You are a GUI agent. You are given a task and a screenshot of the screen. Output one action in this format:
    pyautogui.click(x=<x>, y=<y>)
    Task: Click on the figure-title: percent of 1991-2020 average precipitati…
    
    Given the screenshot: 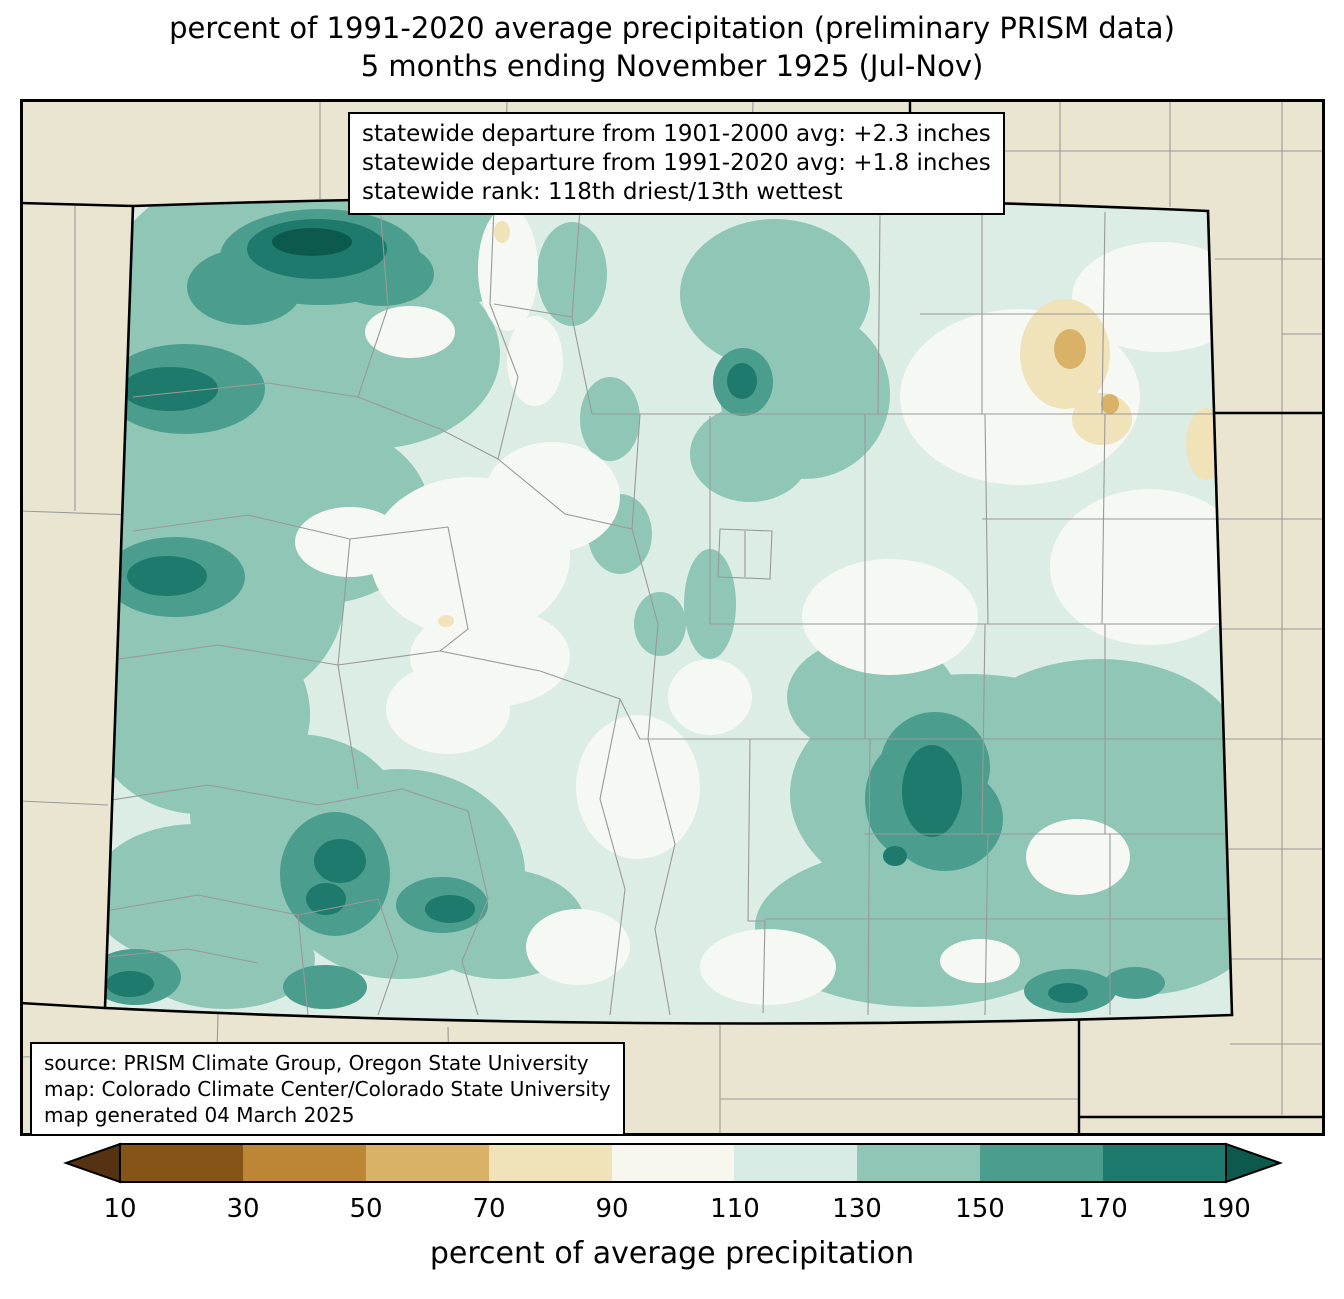 What is the action you would take?
    pyautogui.click(x=672, y=47)
    